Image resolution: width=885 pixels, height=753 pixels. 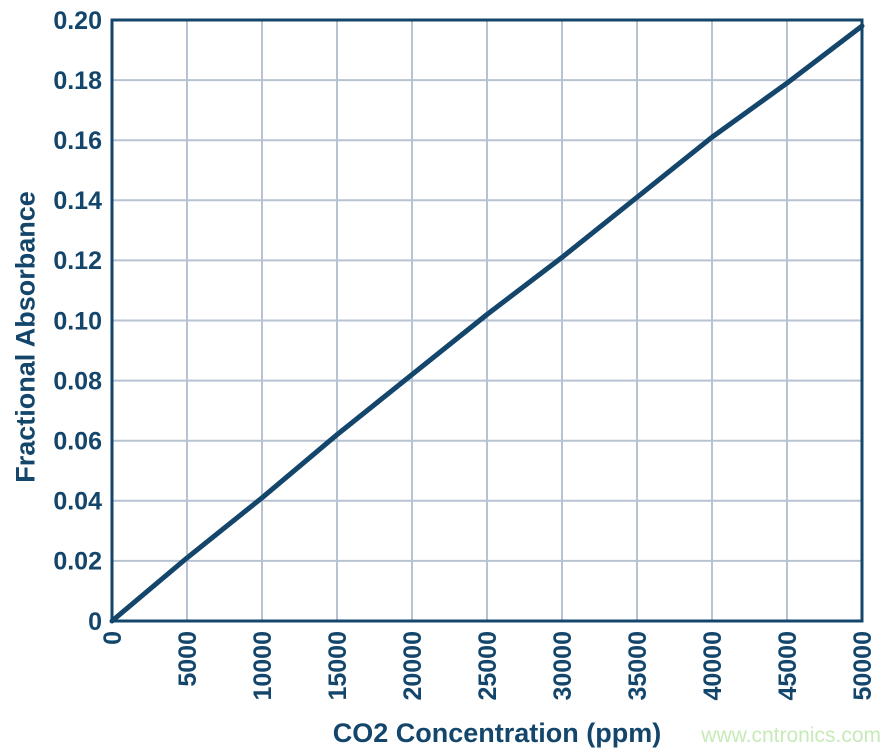 I want to click on x-tick-label: 0, so click(x=113, y=638).